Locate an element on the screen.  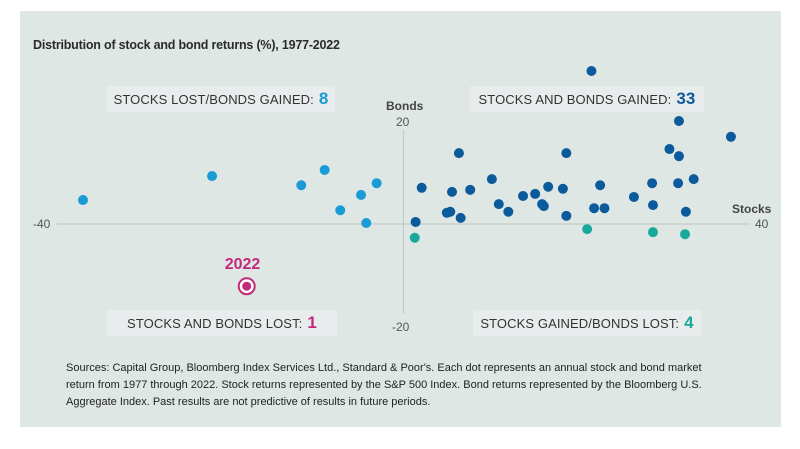
quadrant-label-bottom-left: STOCKS AND BONDS LOST: 1 is located at coordinates (222, 323).